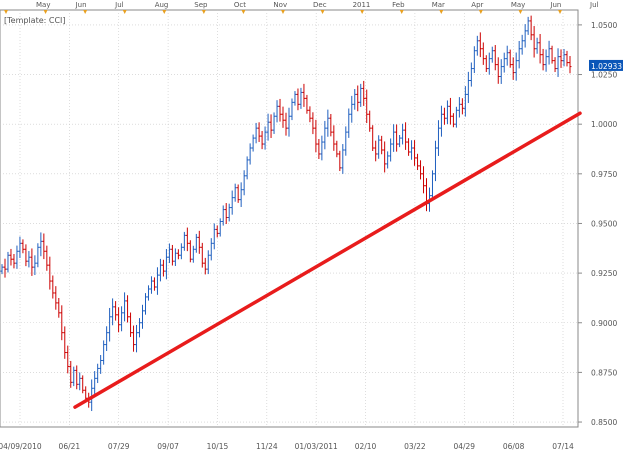 The image size is (625, 453). I want to click on top-month-label: Oct, so click(240, 5).